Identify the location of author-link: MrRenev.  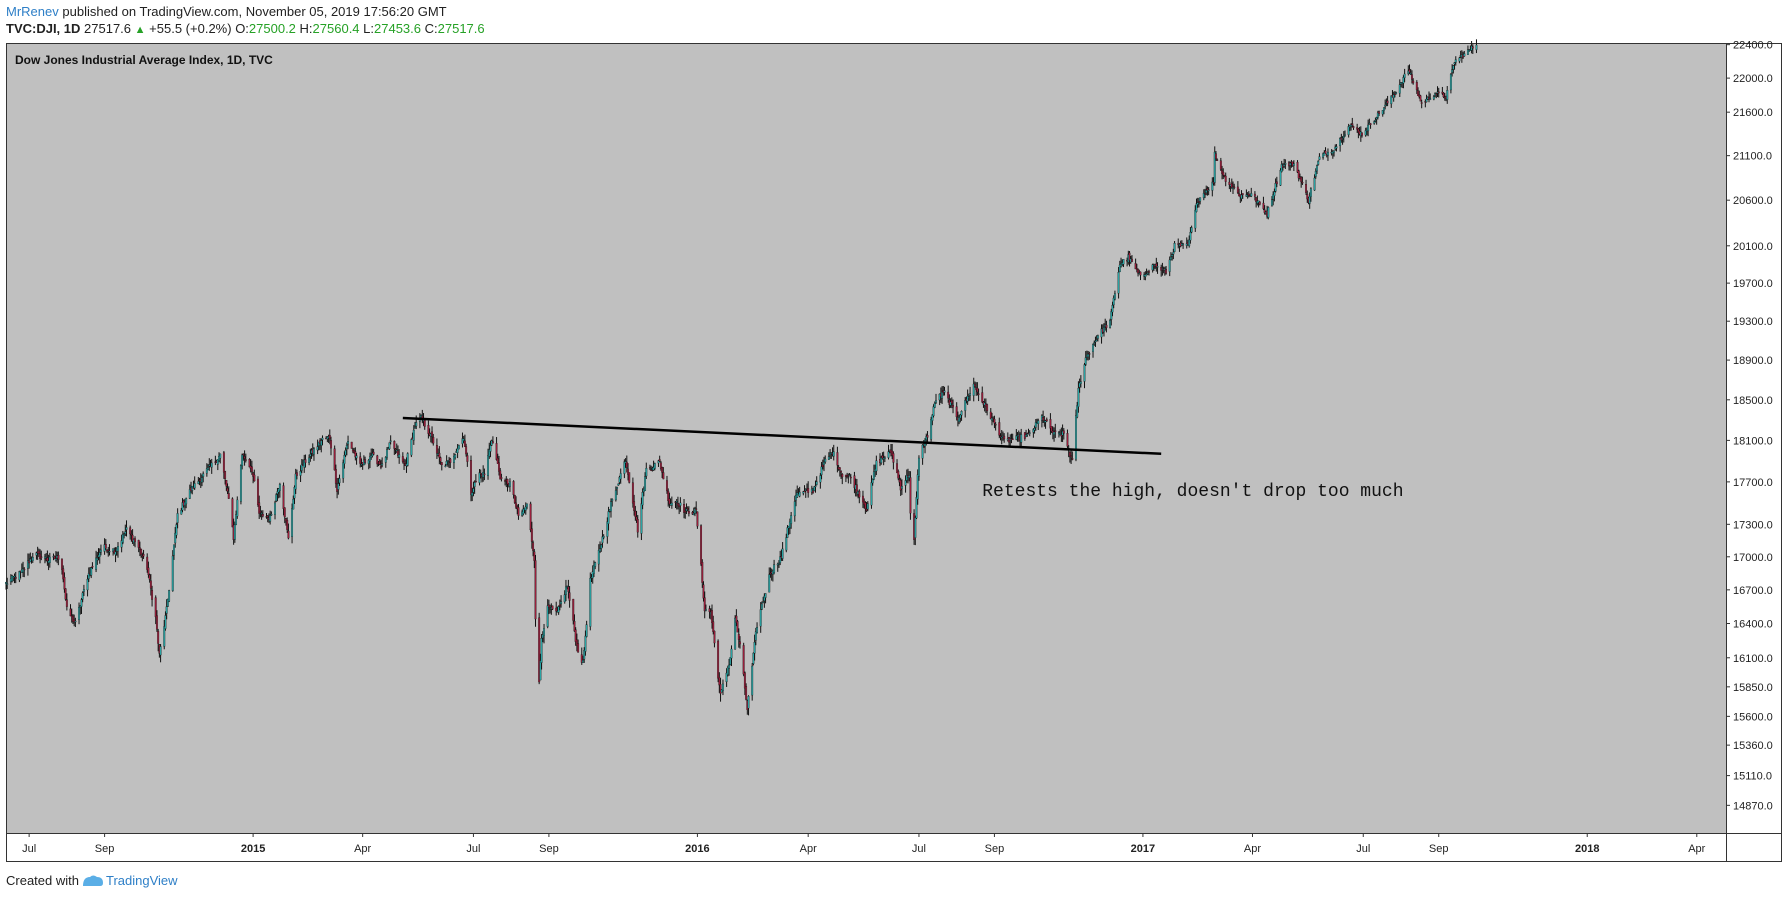
(32, 11).